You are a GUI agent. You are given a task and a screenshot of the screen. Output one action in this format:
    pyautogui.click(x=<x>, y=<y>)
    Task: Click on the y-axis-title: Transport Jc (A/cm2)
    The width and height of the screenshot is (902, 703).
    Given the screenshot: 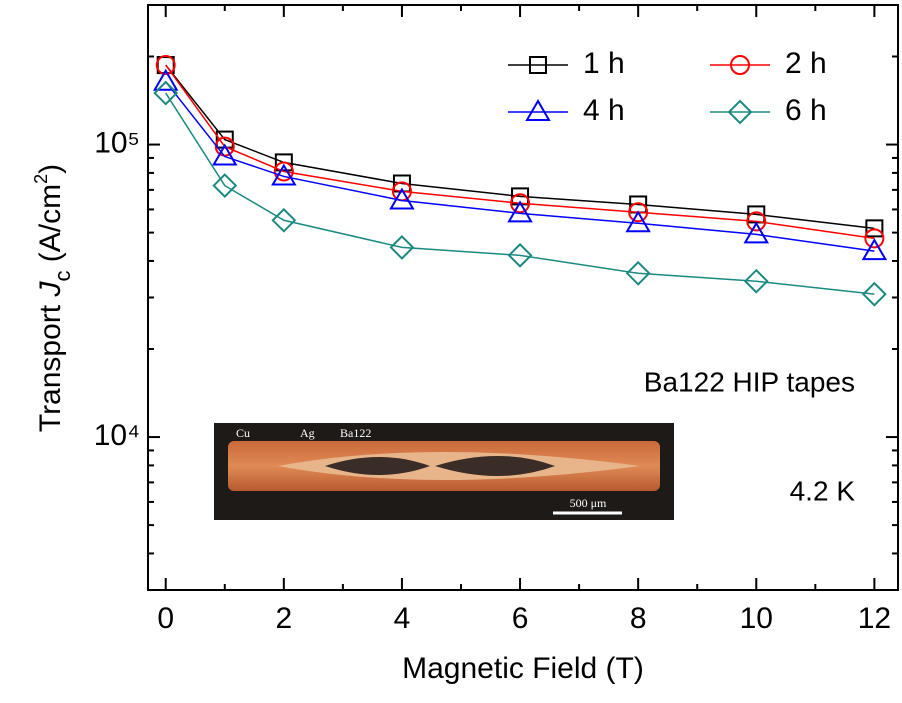 What is the action you would take?
    pyautogui.click(x=53, y=298)
    